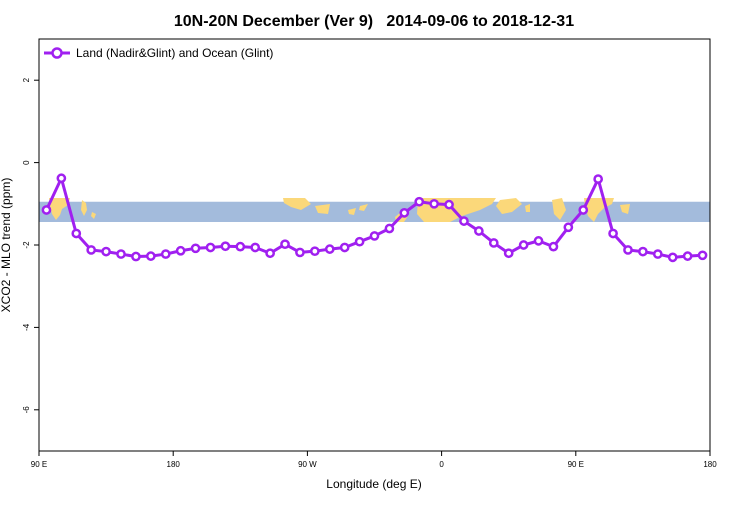 The width and height of the screenshot is (750, 505). I want to click on x-tick-label: 0, so click(441, 464).